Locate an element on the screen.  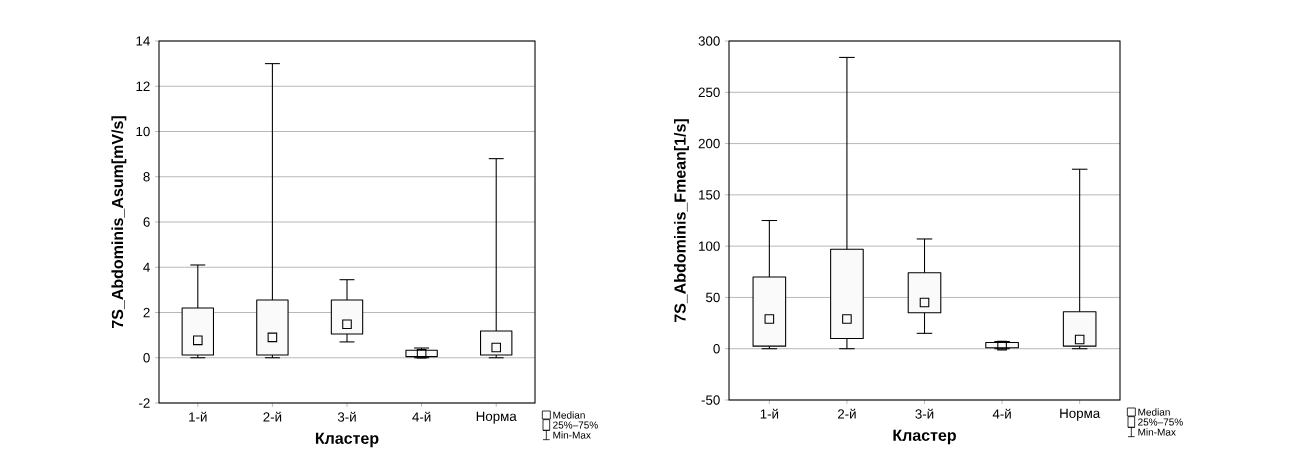
y-tick-label: 250 is located at coordinates (709, 92).